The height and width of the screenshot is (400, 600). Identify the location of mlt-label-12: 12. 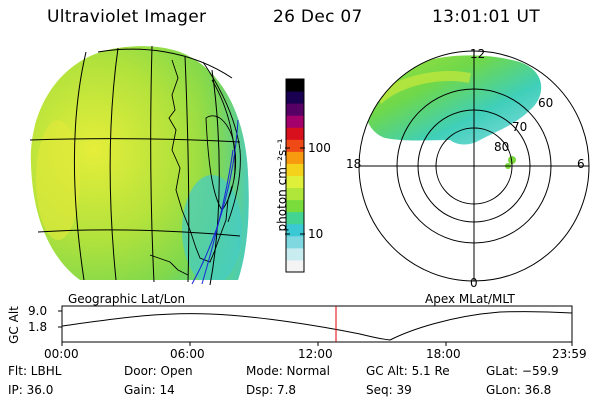
(478, 54).